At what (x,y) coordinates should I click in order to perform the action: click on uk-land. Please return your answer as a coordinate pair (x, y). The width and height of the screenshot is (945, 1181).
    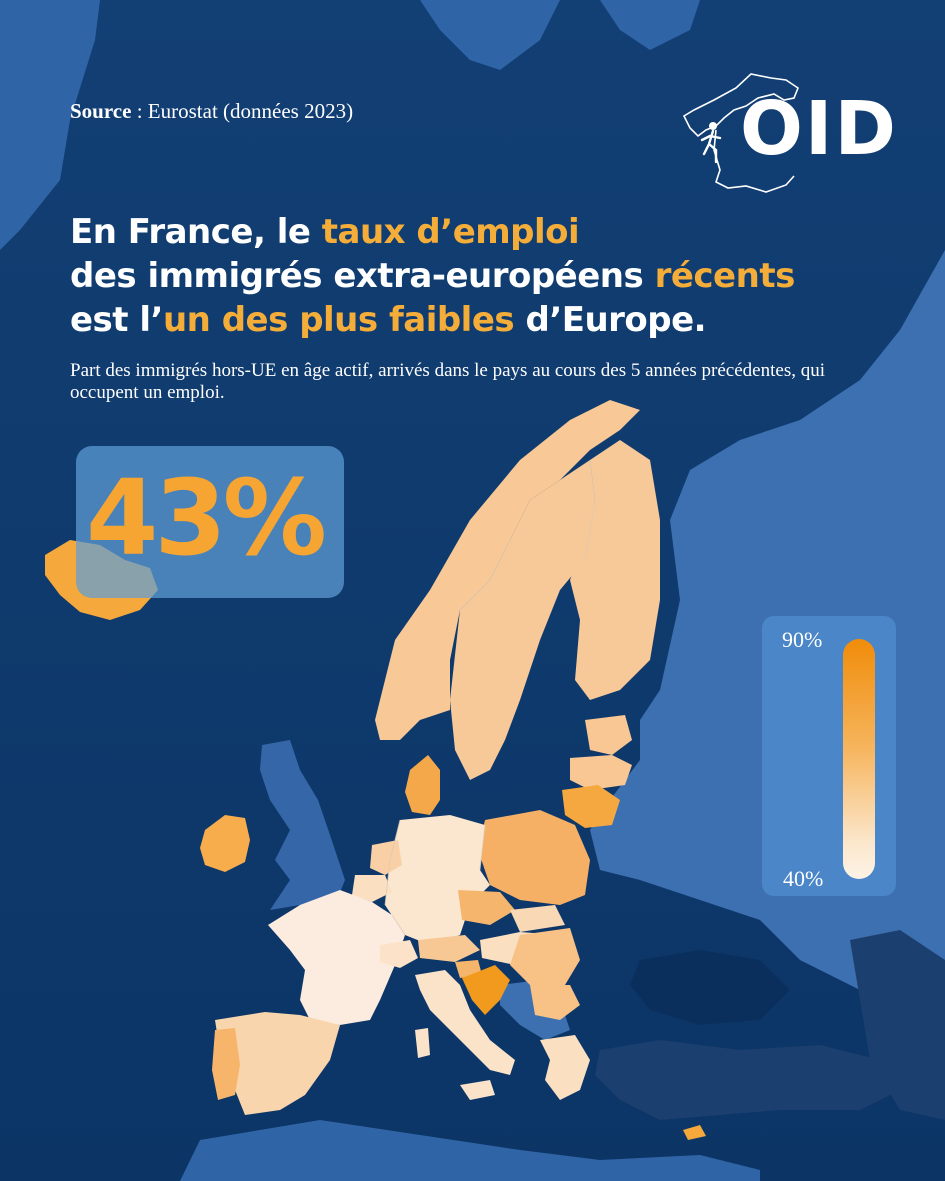
    Looking at the image, I should click on (302, 825).